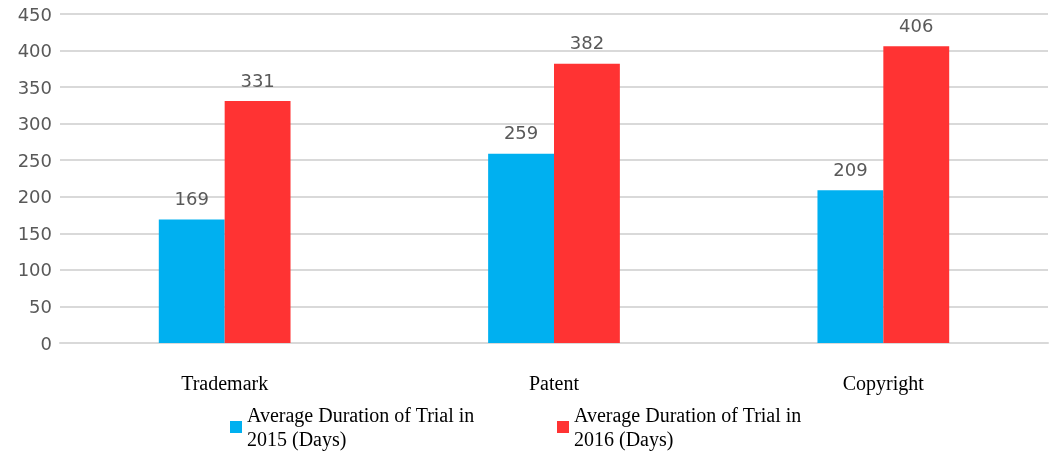  What do you see at coordinates (587, 43) in the screenshot?
I see `data-label: 382` at bounding box center [587, 43].